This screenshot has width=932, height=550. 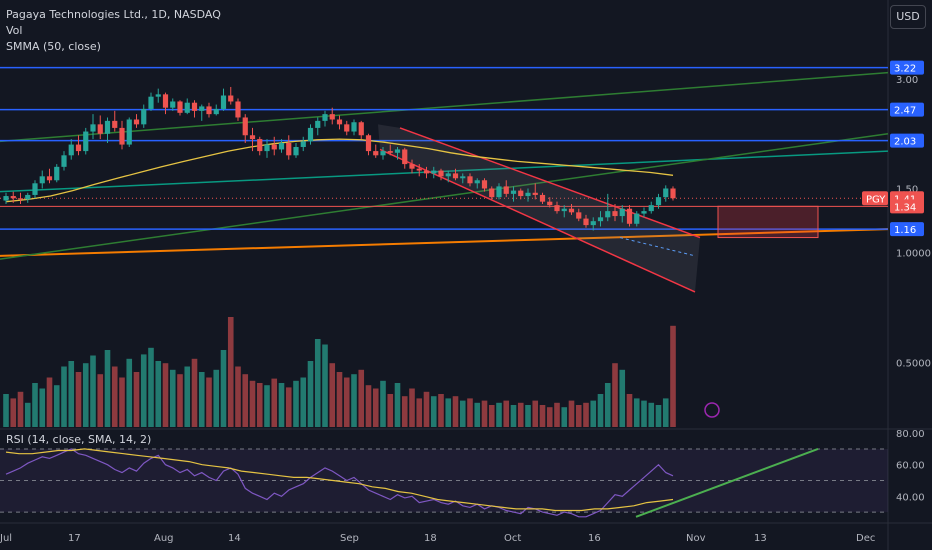 I want to click on volume-legend: Vol, so click(x=14, y=30).